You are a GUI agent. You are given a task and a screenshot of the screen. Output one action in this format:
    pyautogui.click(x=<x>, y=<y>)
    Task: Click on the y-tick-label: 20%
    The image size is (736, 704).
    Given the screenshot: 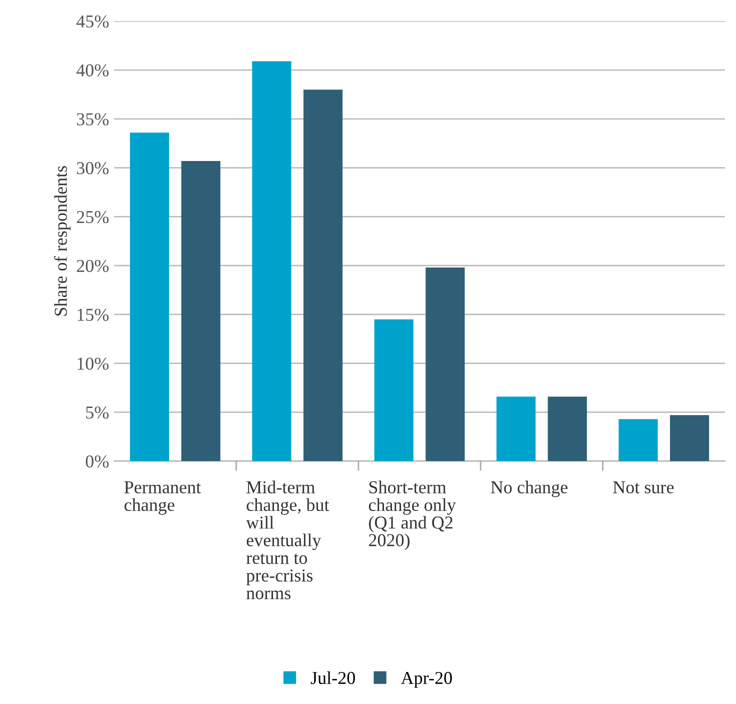 What is the action you would take?
    pyautogui.click(x=92, y=266)
    